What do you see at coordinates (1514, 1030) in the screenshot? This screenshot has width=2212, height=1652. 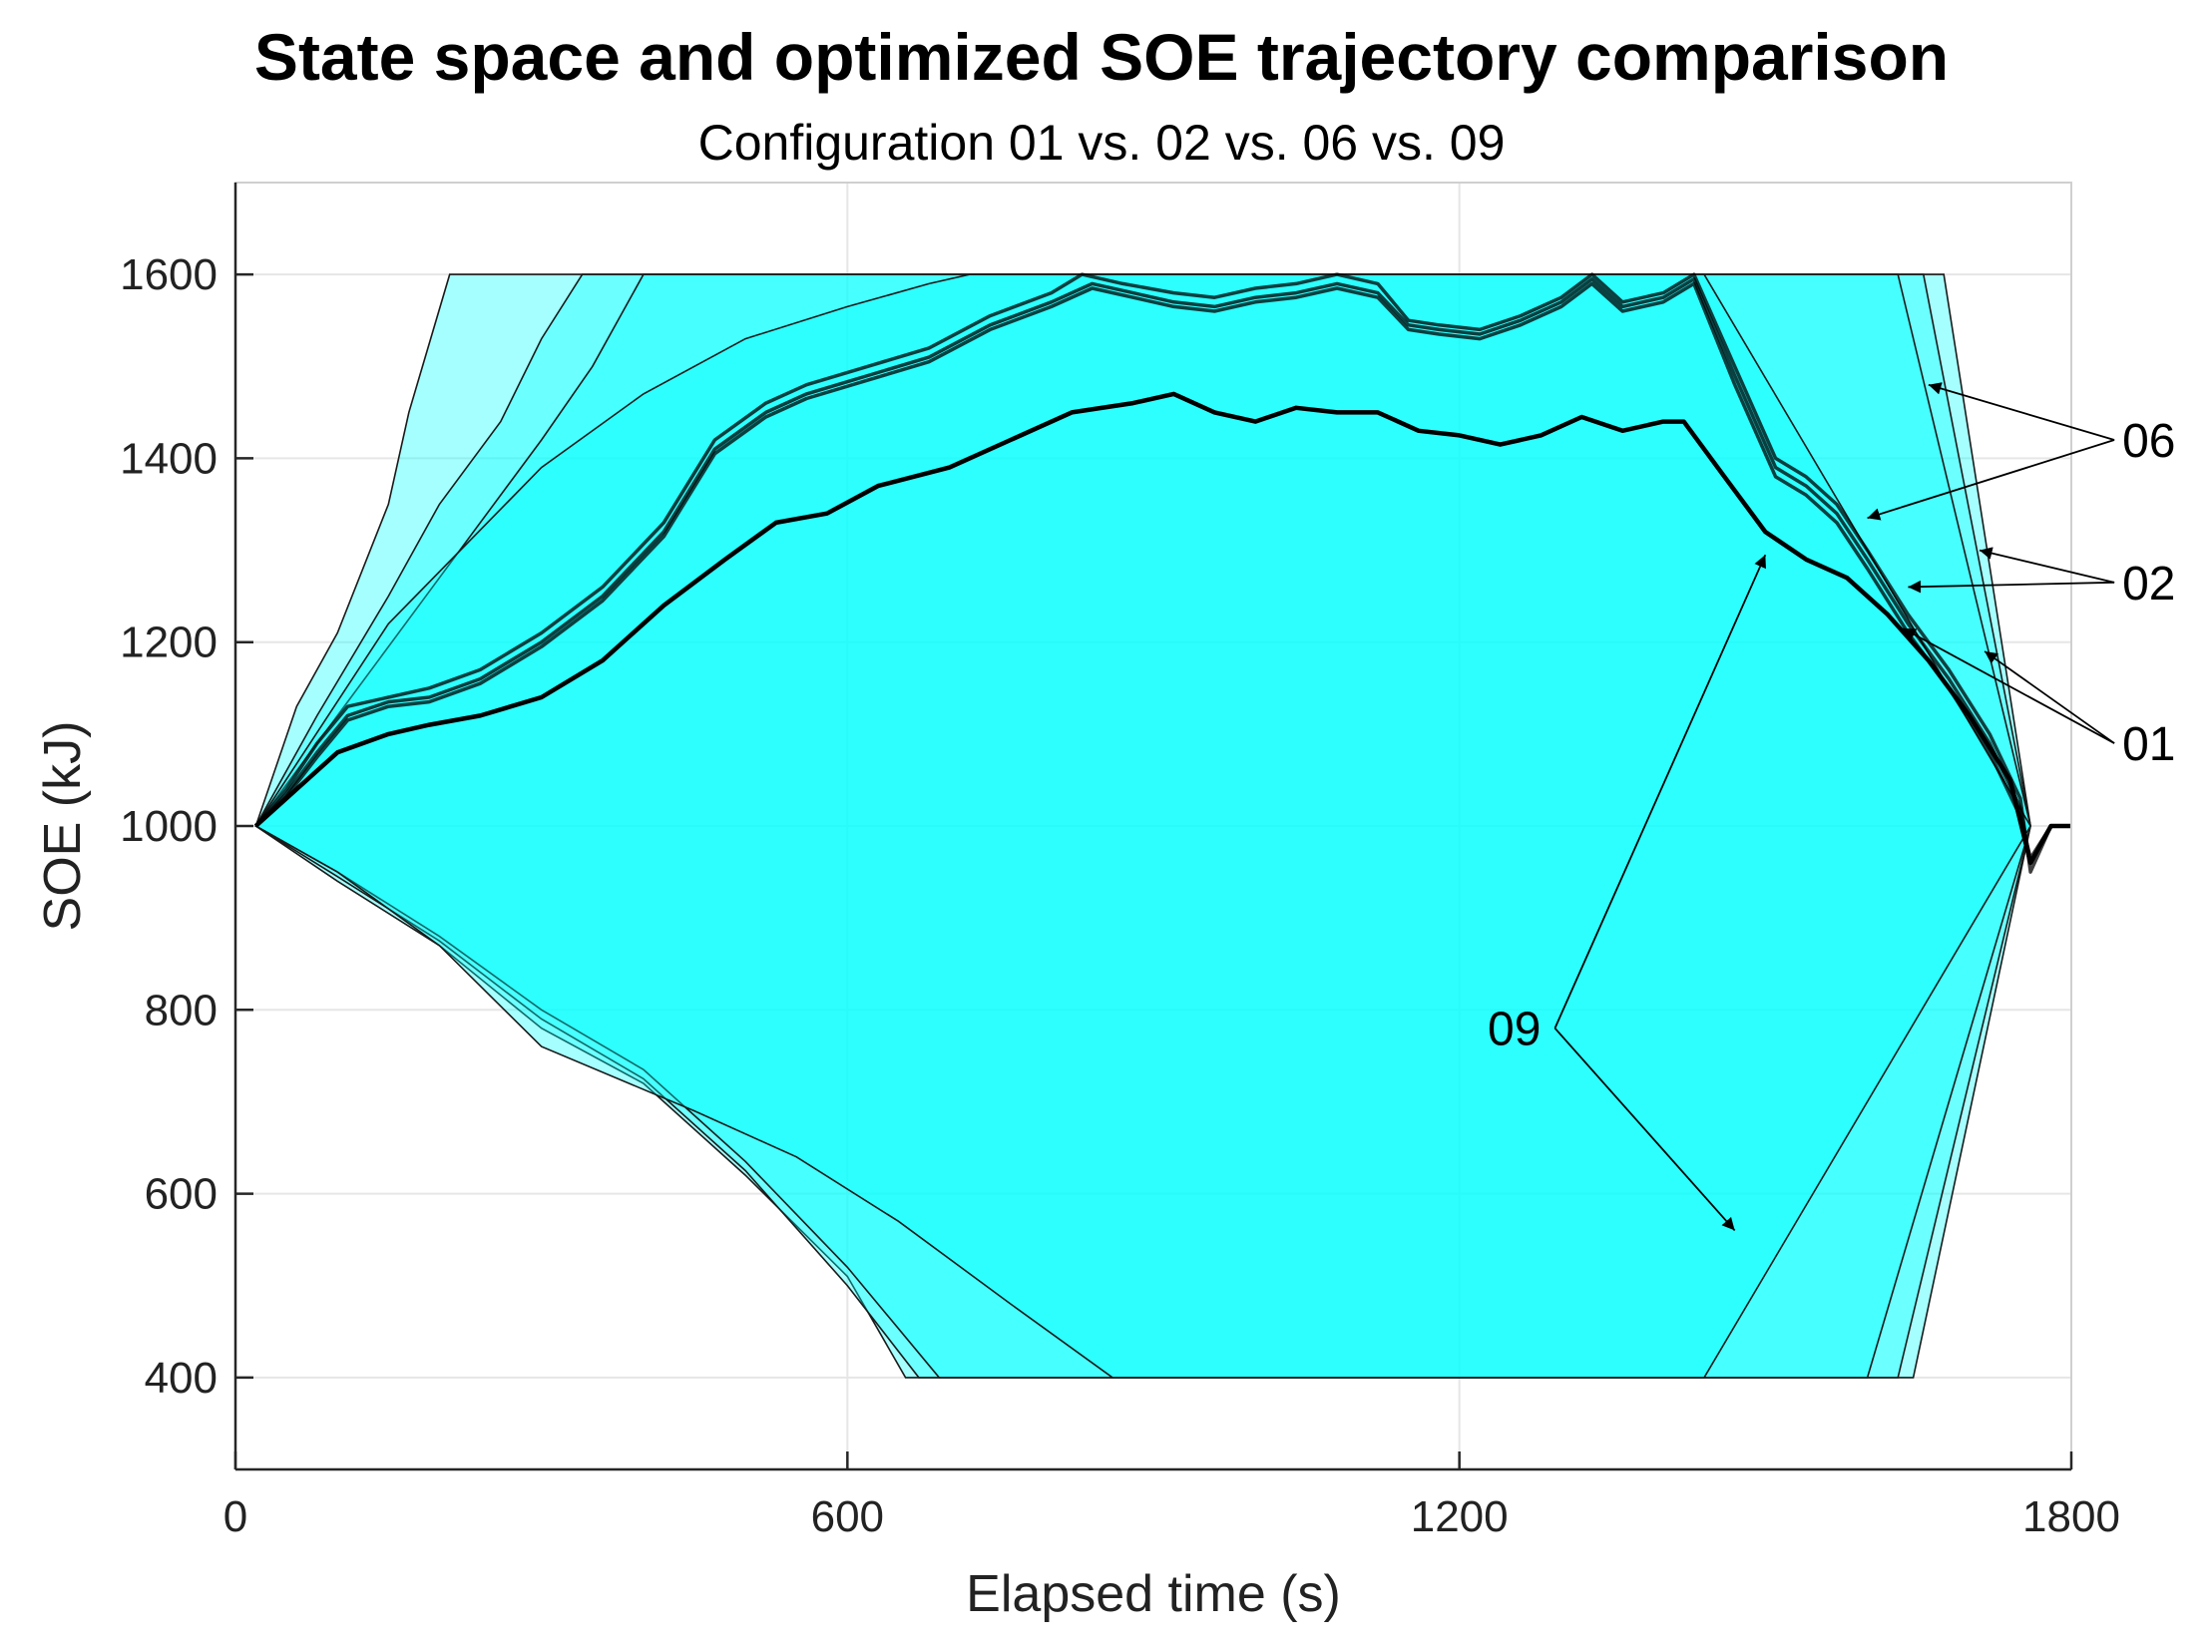 I see `annotation-label-09: 09` at bounding box center [1514, 1030].